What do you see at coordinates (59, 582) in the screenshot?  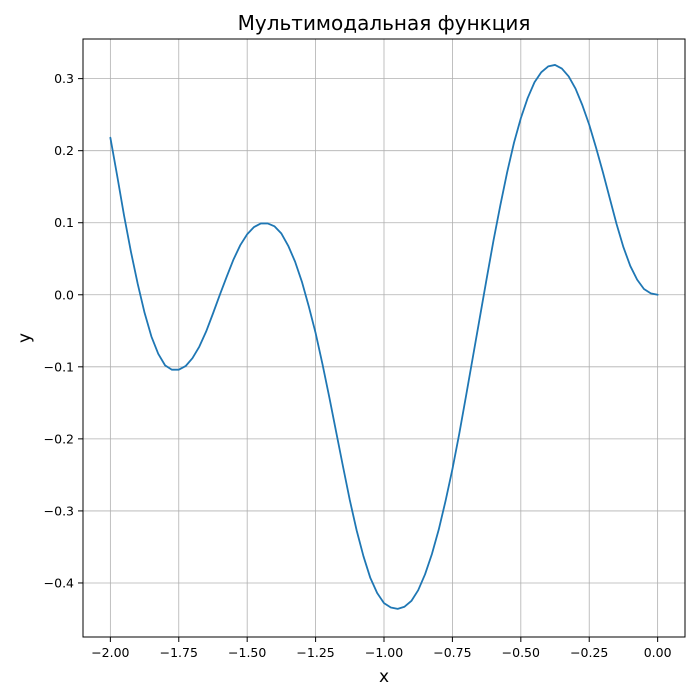 I see `y-tick-label: −0.4` at bounding box center [59, 582].